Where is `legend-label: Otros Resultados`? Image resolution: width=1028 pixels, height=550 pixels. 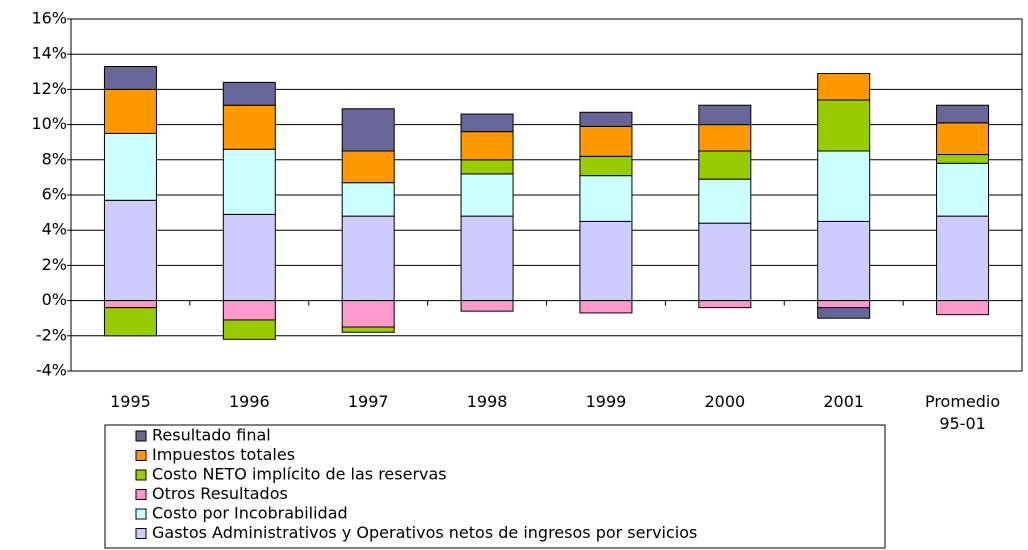 legend-label: Otros Resultados is located at coordinates (220, 493).